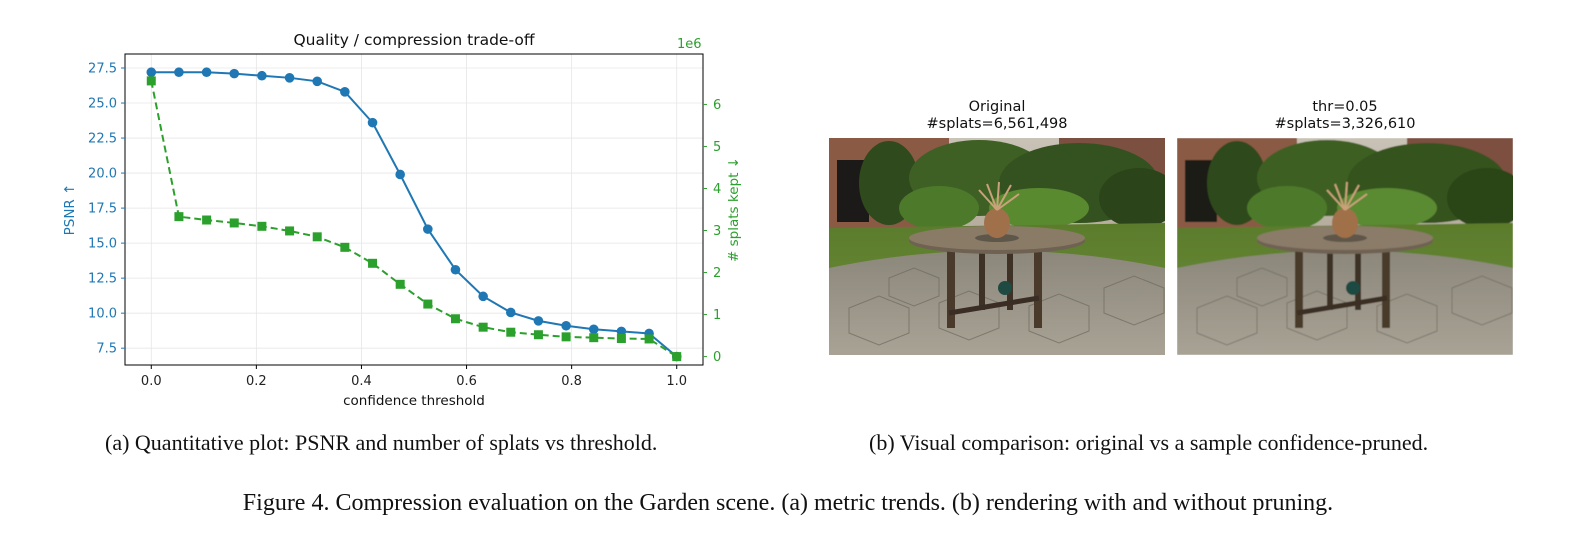 This screenshot has width=1576, height=554. I want to click on pruned-title-line2: #splats=3,326,610, so click(1345, 124).